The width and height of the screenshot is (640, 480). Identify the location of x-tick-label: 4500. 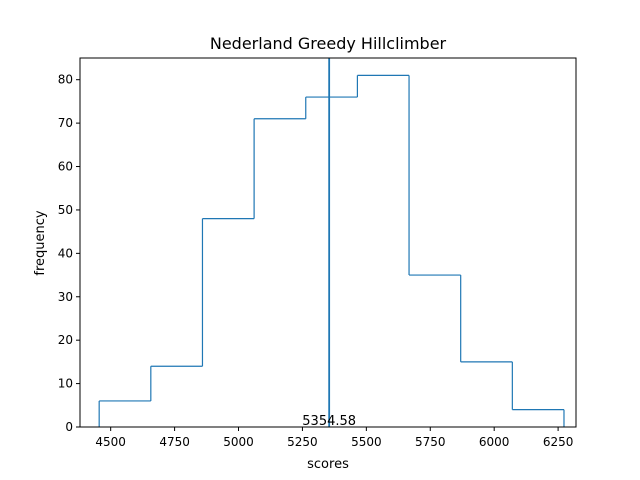
(110, 442).